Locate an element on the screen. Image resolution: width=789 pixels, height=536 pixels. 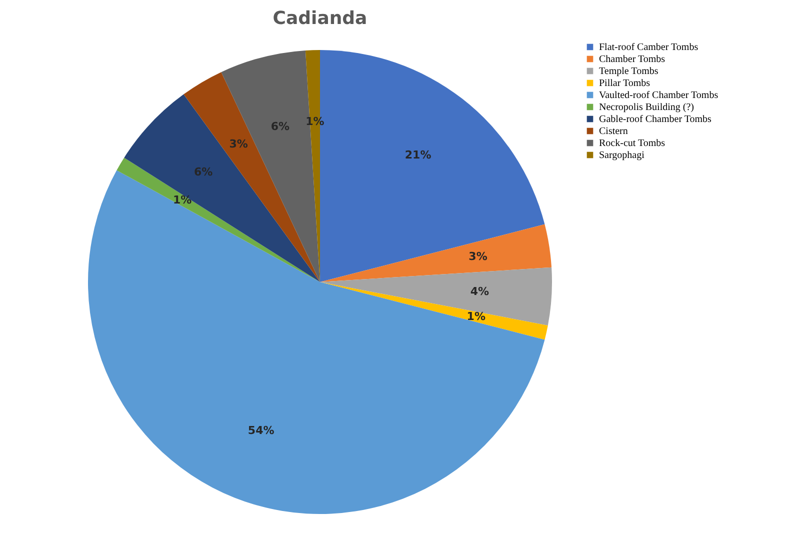
legend-label: Rock-cut Tombs is located at coordinates (632, 143).